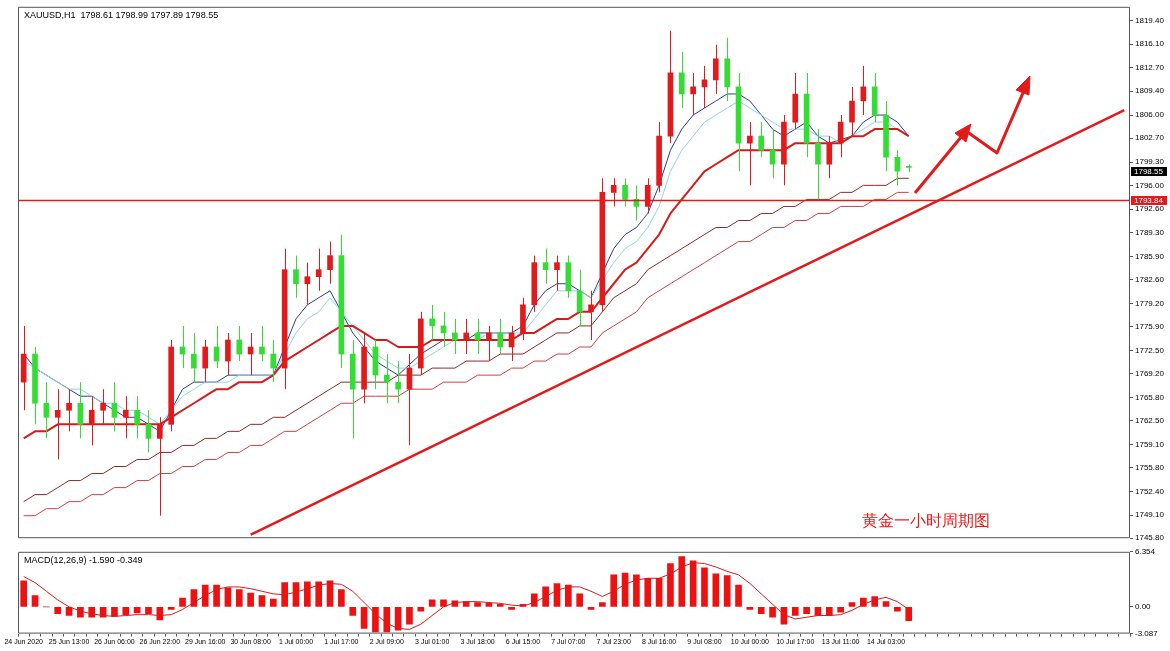  Describe the element at coordinates (1145, 551) in the screenshot. I see `y-tick-label: 6.354` at that location.